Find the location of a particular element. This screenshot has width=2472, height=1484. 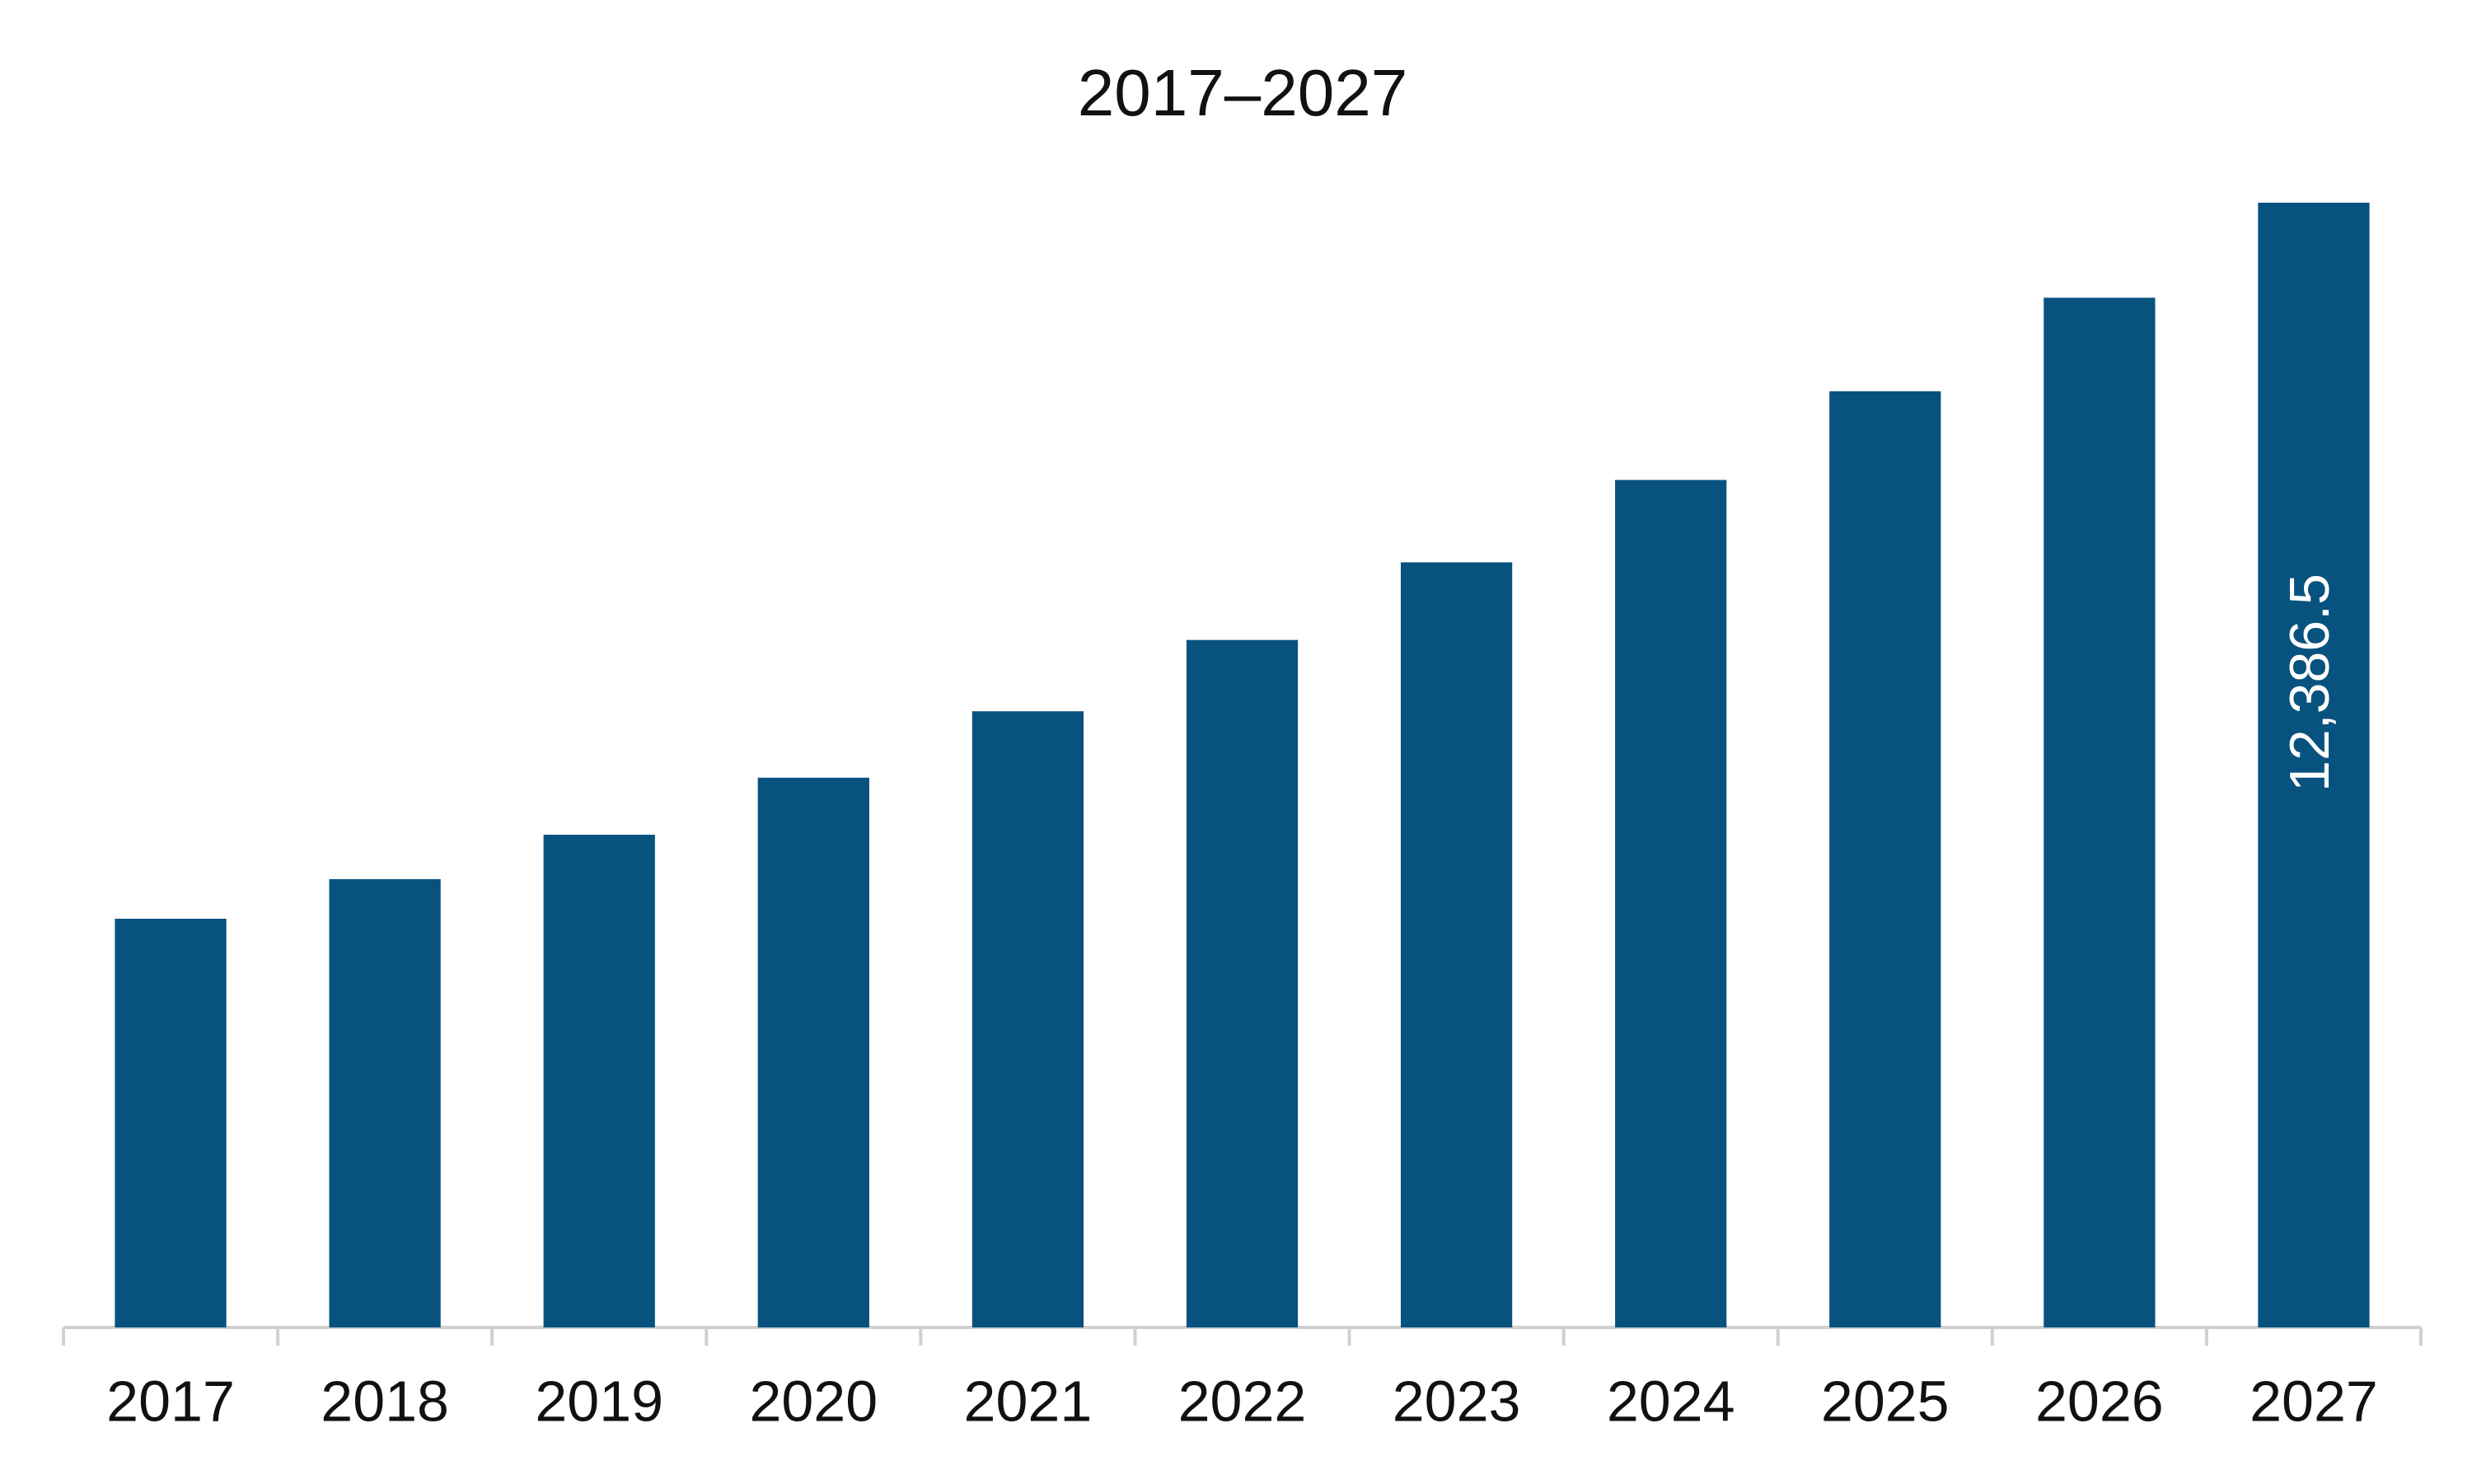

x-tick-label: 2021 is located at coordinates (1028, 1401).